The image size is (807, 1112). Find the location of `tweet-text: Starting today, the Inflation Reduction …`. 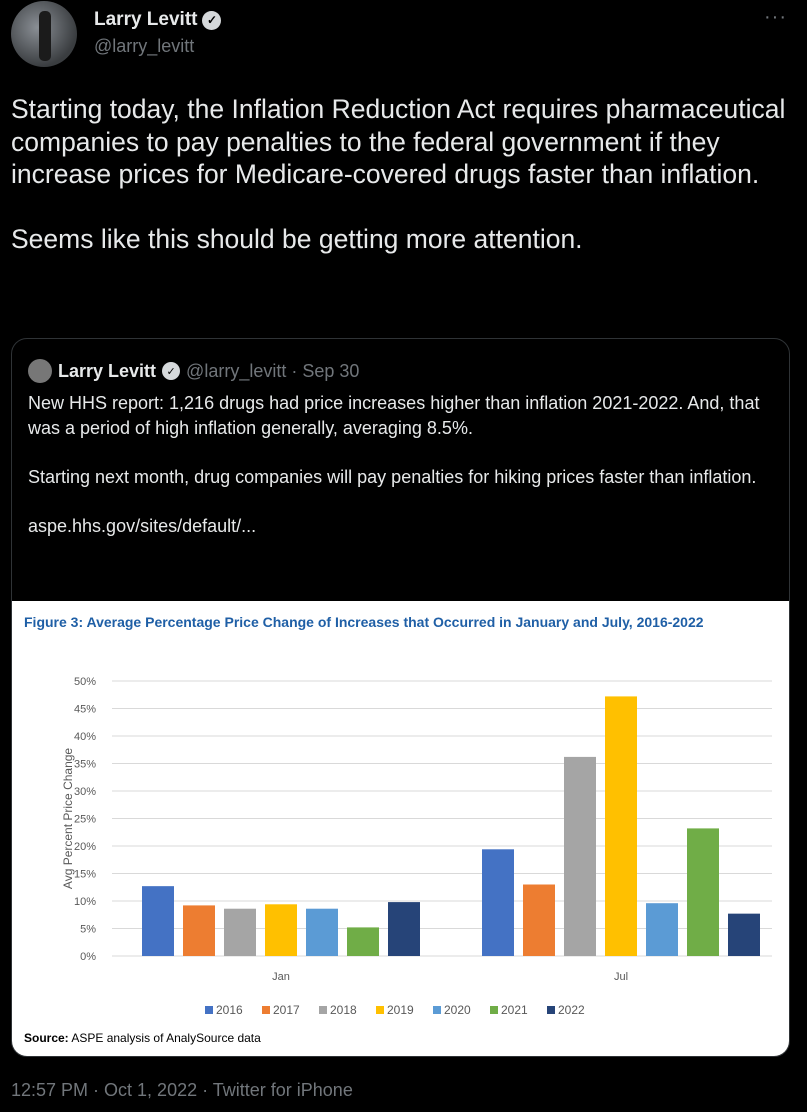

tweet-text: Starting today, the Inflation Reduction … is located at coordinates (398, 174).